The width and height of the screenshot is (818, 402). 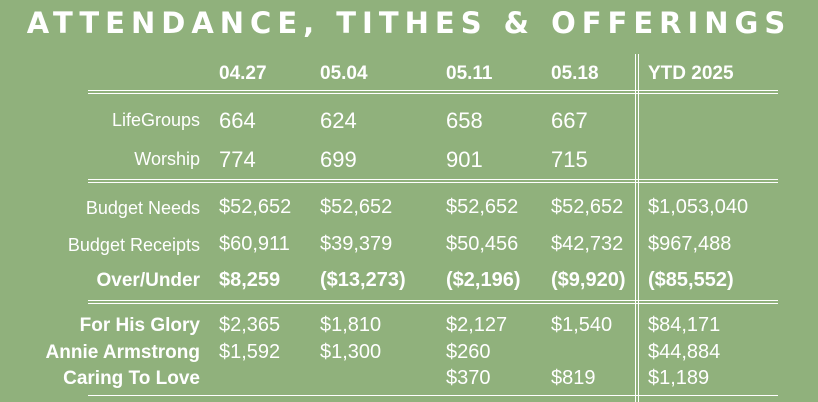 What do you see at coordinates (468, 378) in the screenshot?
I see `caring-to-love-0511: $370` at bounding box center [468, 378].